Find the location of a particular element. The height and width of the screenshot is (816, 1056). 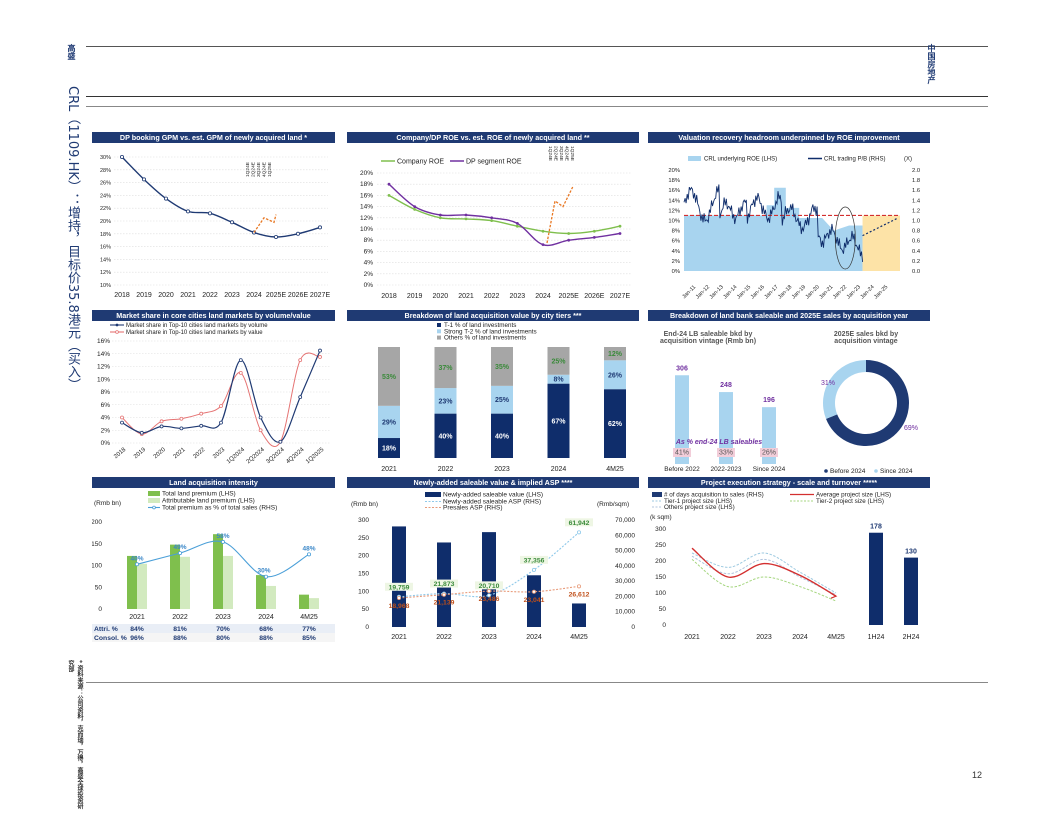

legend-label: Company ROE is located at coordinates (420, 162).